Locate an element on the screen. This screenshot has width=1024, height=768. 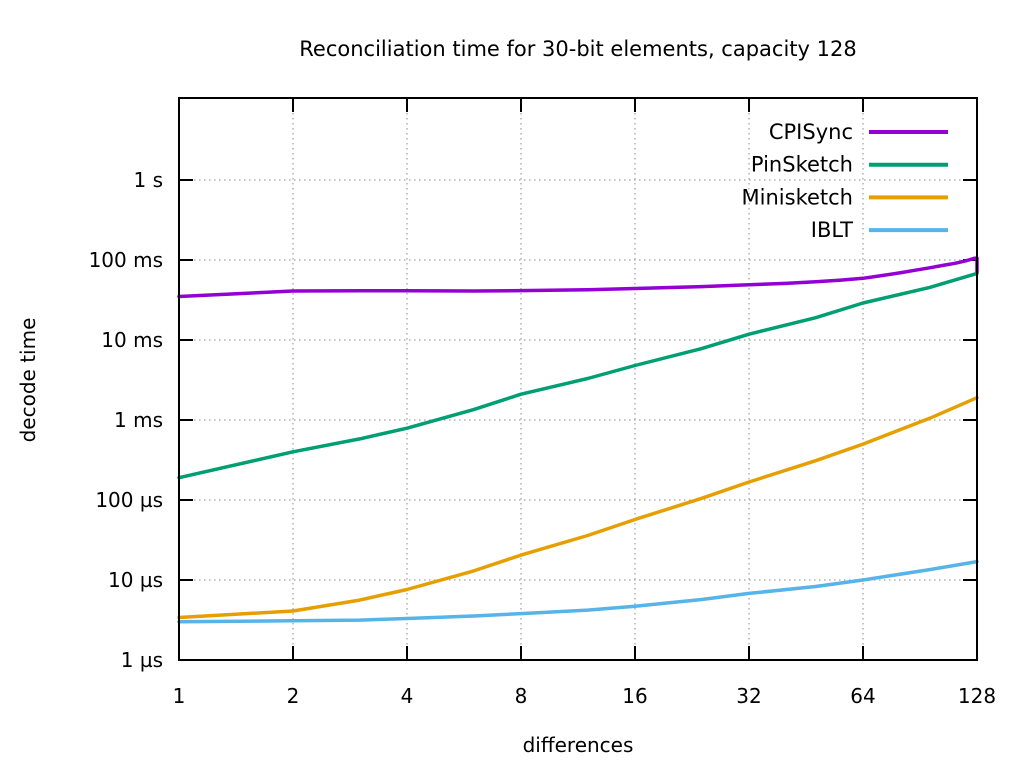
x-tick-label-128: 128 is located at coordinates (977, 696).